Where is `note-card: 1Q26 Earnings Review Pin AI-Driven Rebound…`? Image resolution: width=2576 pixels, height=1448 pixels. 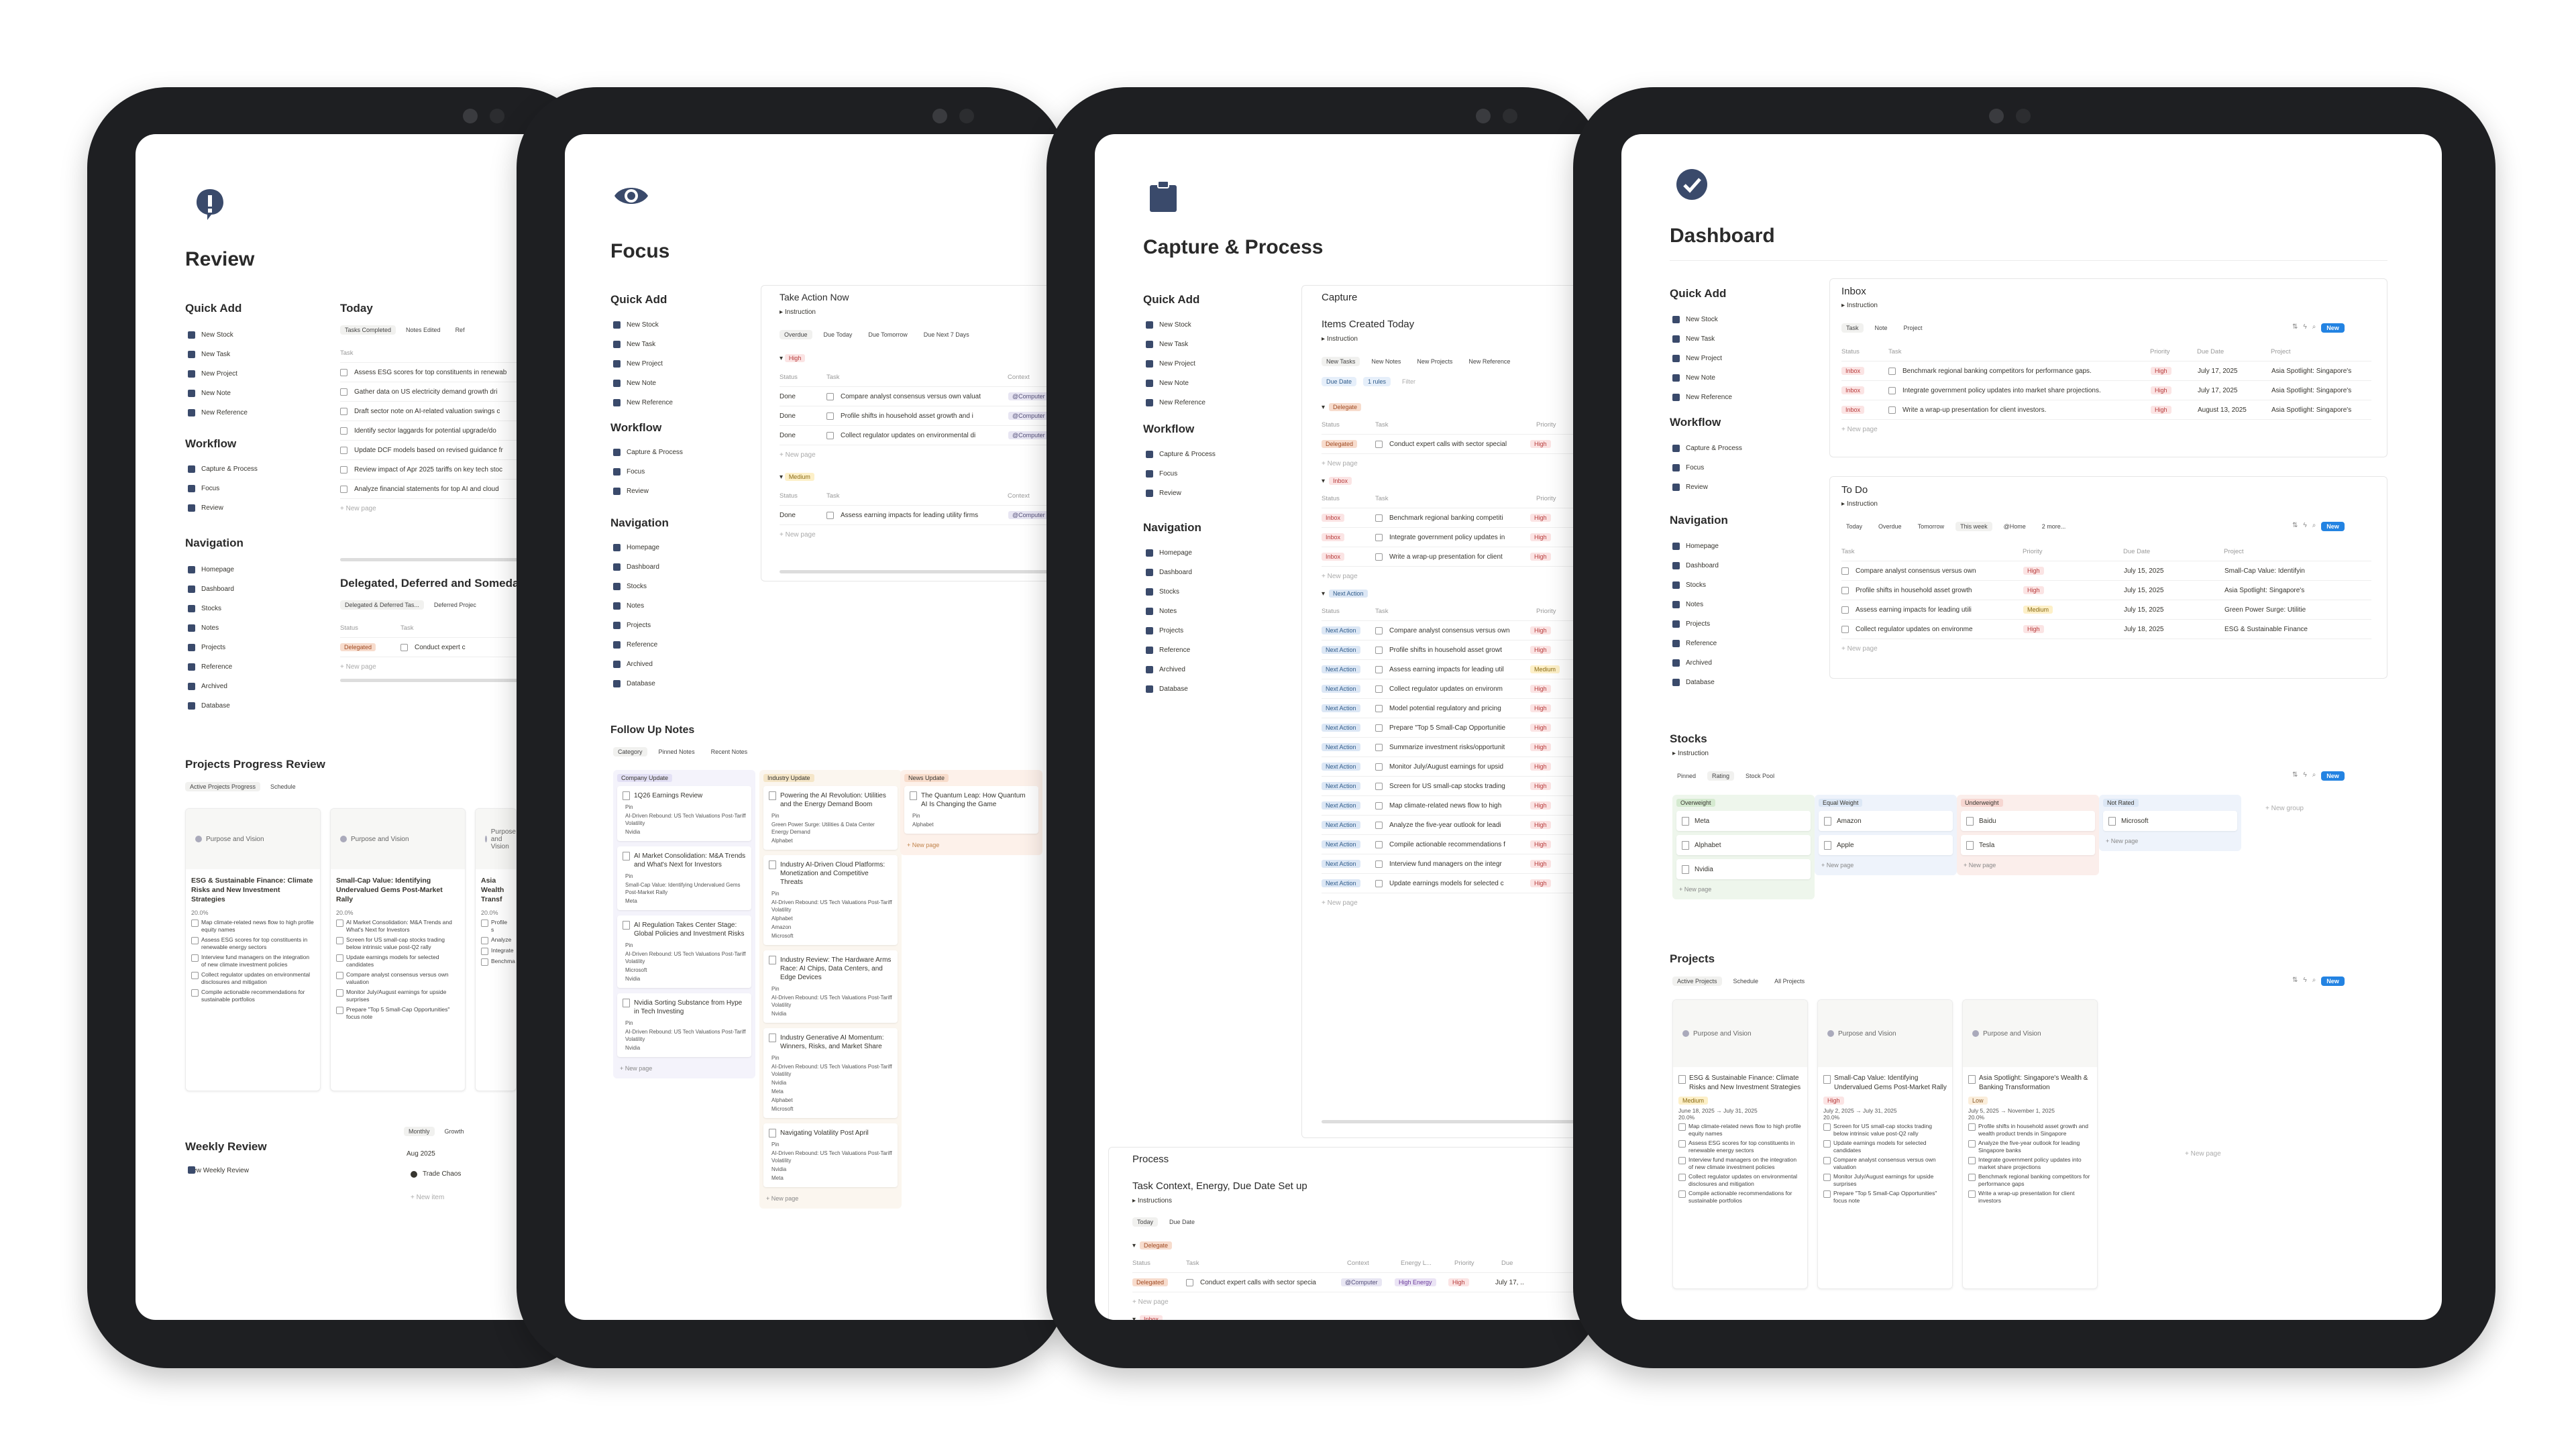
note-card: 1Q26 Earnings Review Pin AI-Driven Rebound… is located at coordinates (684, 813).